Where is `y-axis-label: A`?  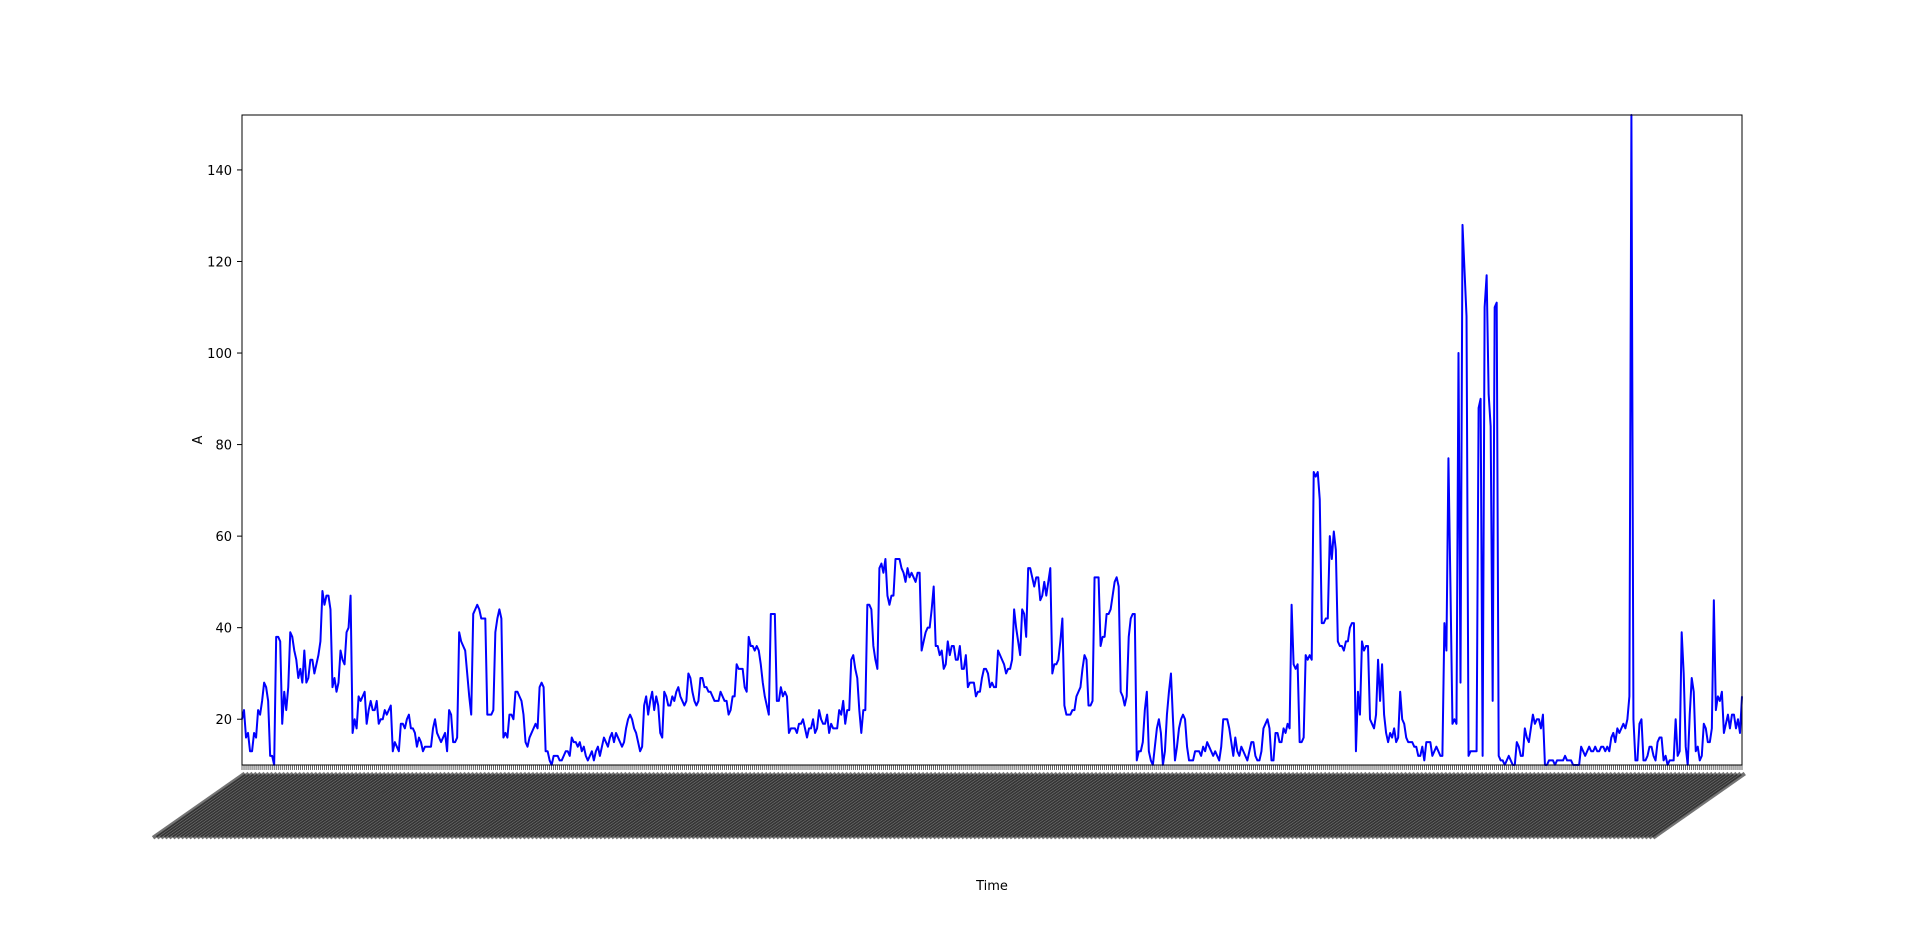 y-axis-label: A is located at coordinates (198, 439).